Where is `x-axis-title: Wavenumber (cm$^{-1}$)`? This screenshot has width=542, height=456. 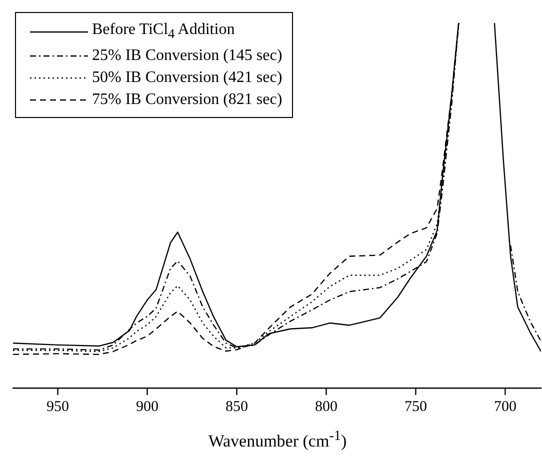 x-axis-title: Wavenumber (cm$^{-1}$) is located at coordinates (277, 440).